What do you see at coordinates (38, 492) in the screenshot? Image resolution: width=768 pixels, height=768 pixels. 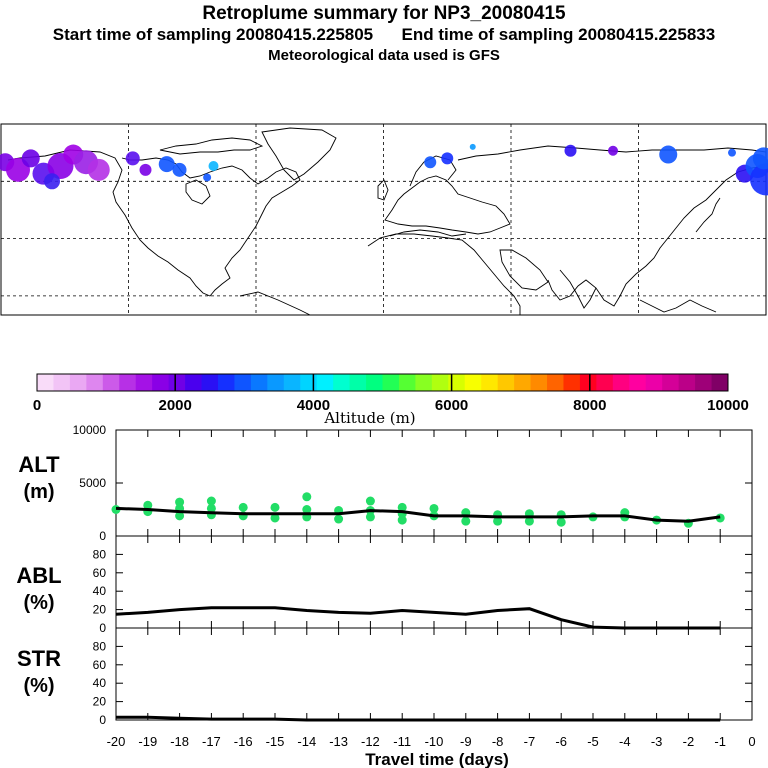 I see `panel-unit-label: (m)` at bounding box center [38, 492].